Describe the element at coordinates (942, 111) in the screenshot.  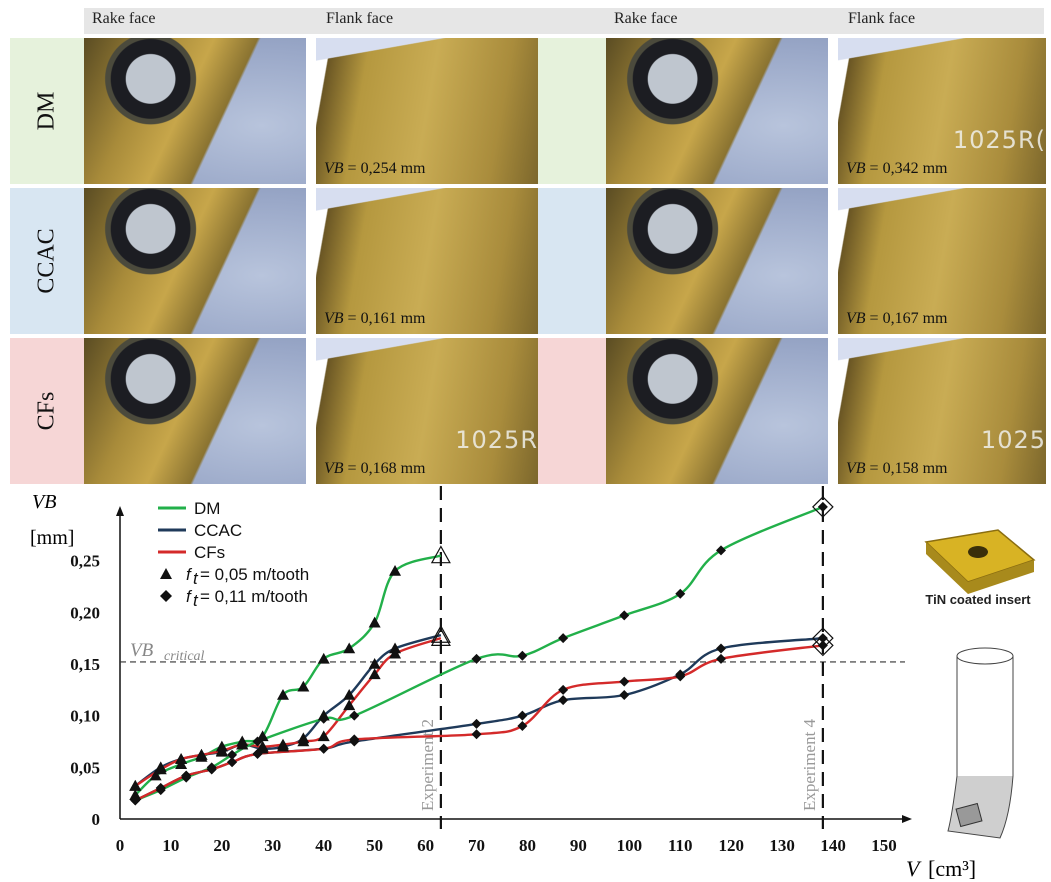
I see `flank-face-image: 1025R(VB = 0,342 mm` at that location.